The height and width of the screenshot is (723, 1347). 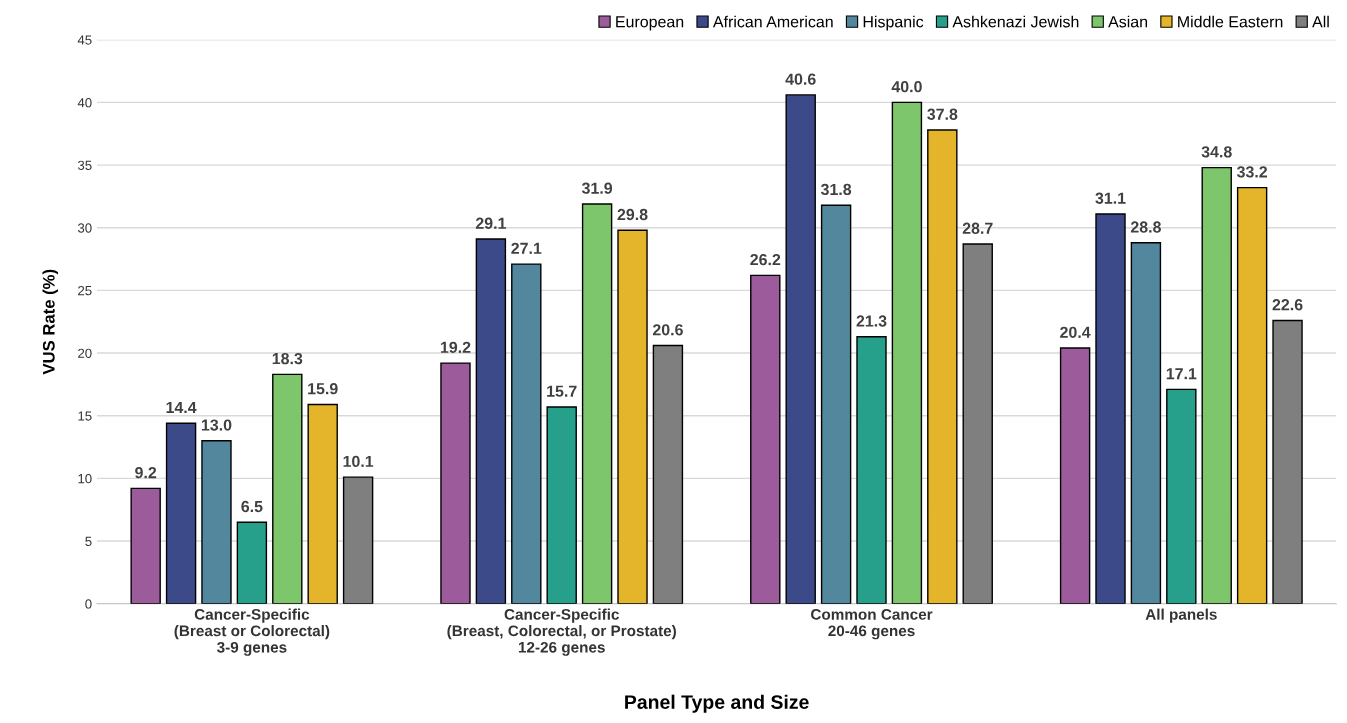 I want to click on x-tick-label: Common Cancer 20-46 genes, so click(x=872, y=624).